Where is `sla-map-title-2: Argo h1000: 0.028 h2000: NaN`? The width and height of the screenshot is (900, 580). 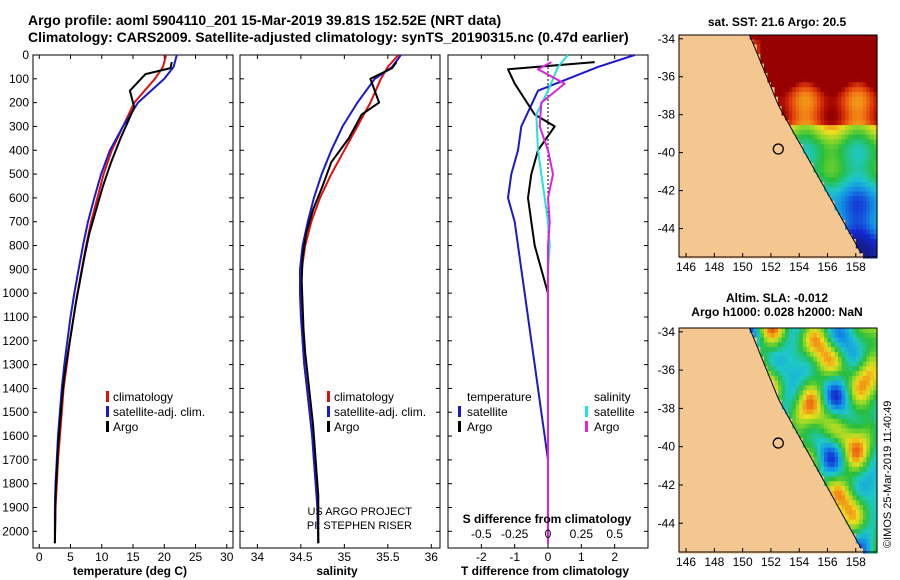
sla-map-title-2: Argo h1000: 0.028 h2000: NaN is located at coordinates (776, 312).